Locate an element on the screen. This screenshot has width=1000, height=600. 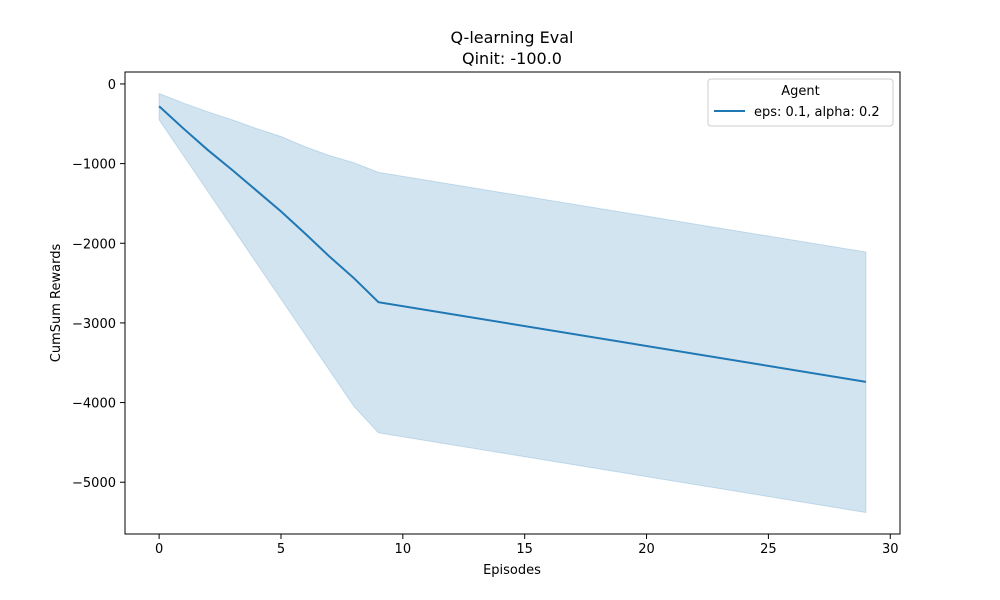
y-tick-label: 0 is located at coordinates (112, 85).